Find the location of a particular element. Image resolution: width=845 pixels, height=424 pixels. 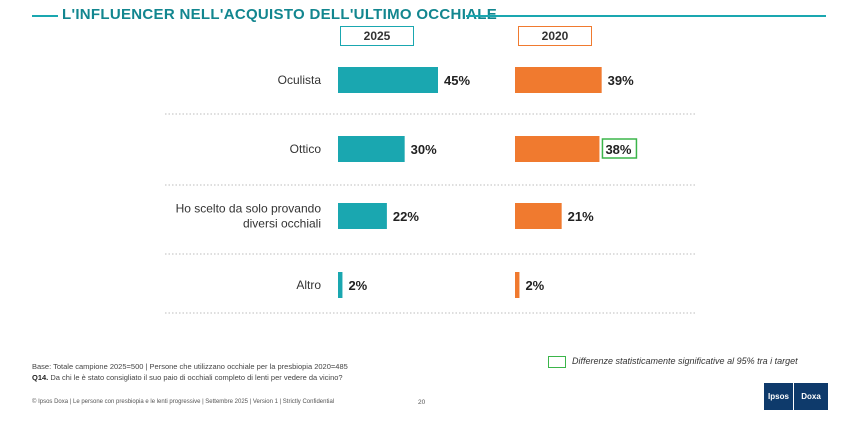

data-label-2025: 22% is located at coordinates (406, 216).